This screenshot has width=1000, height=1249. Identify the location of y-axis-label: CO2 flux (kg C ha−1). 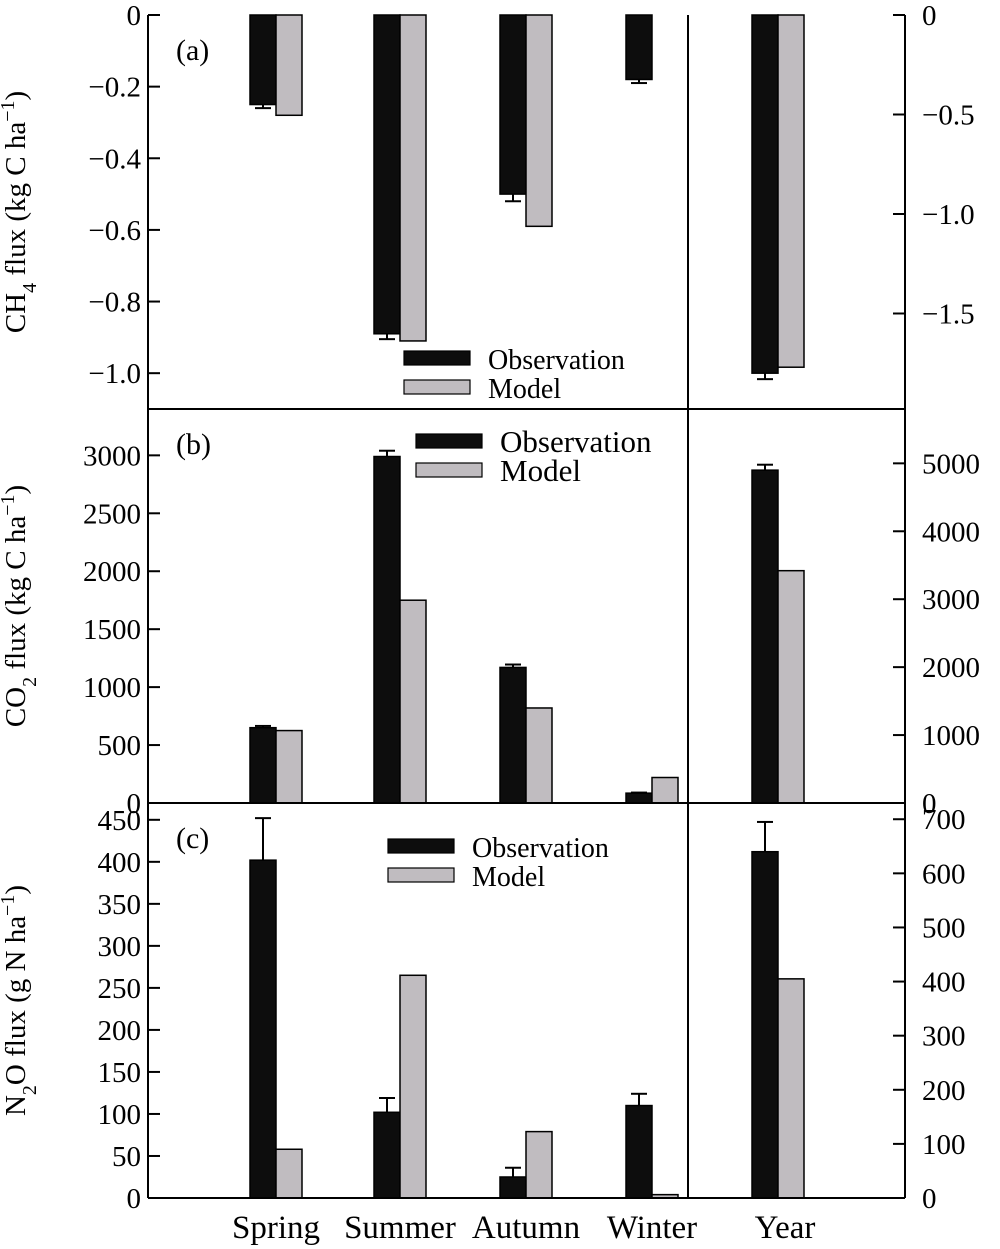
(20, 606).